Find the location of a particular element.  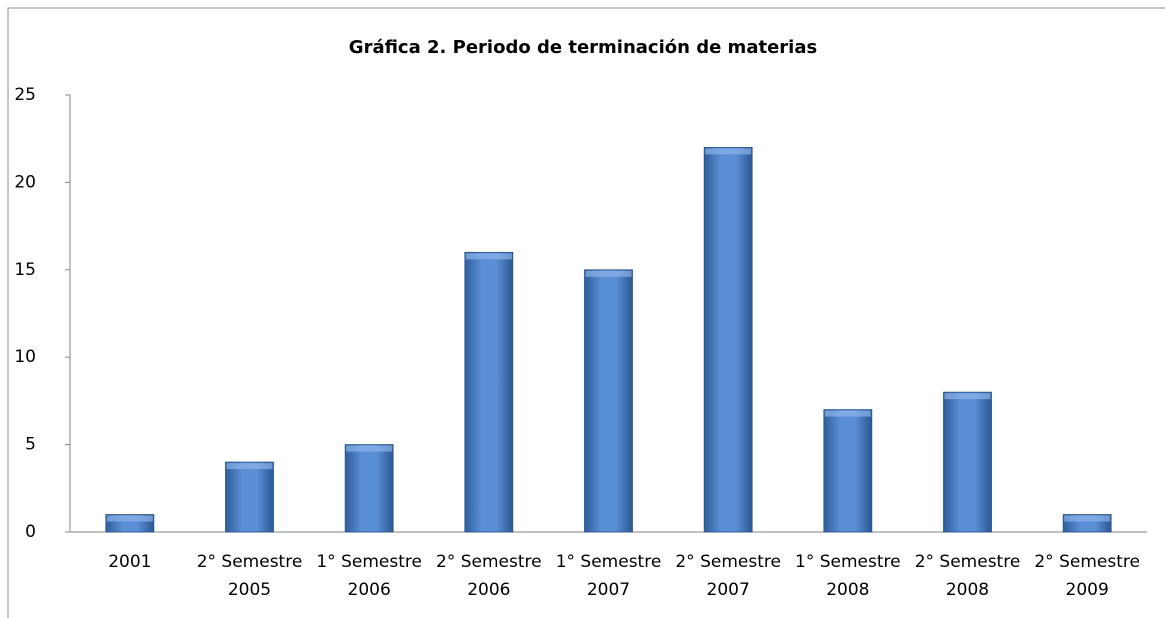

x-tick-label: 2005 is located at coordinates (249, 590).